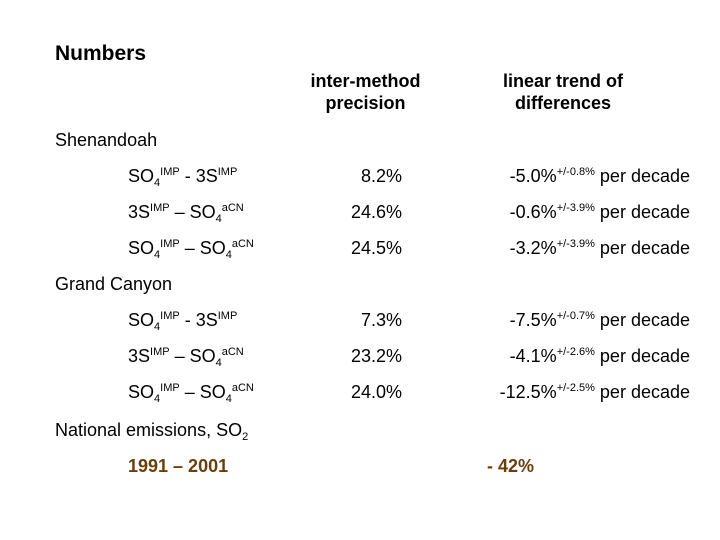 The image size is (720, 540). I want to click on section-shenandoah: Shenandoah, so click(106, 140).